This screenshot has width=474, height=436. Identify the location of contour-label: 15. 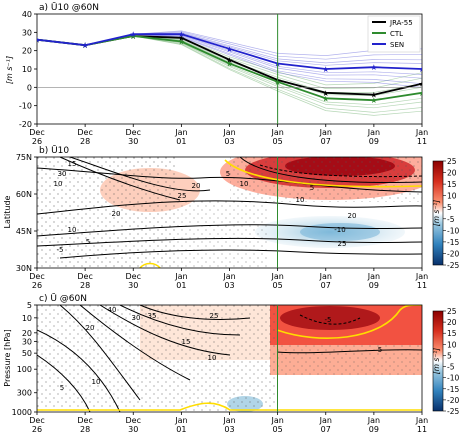
(72, 164).